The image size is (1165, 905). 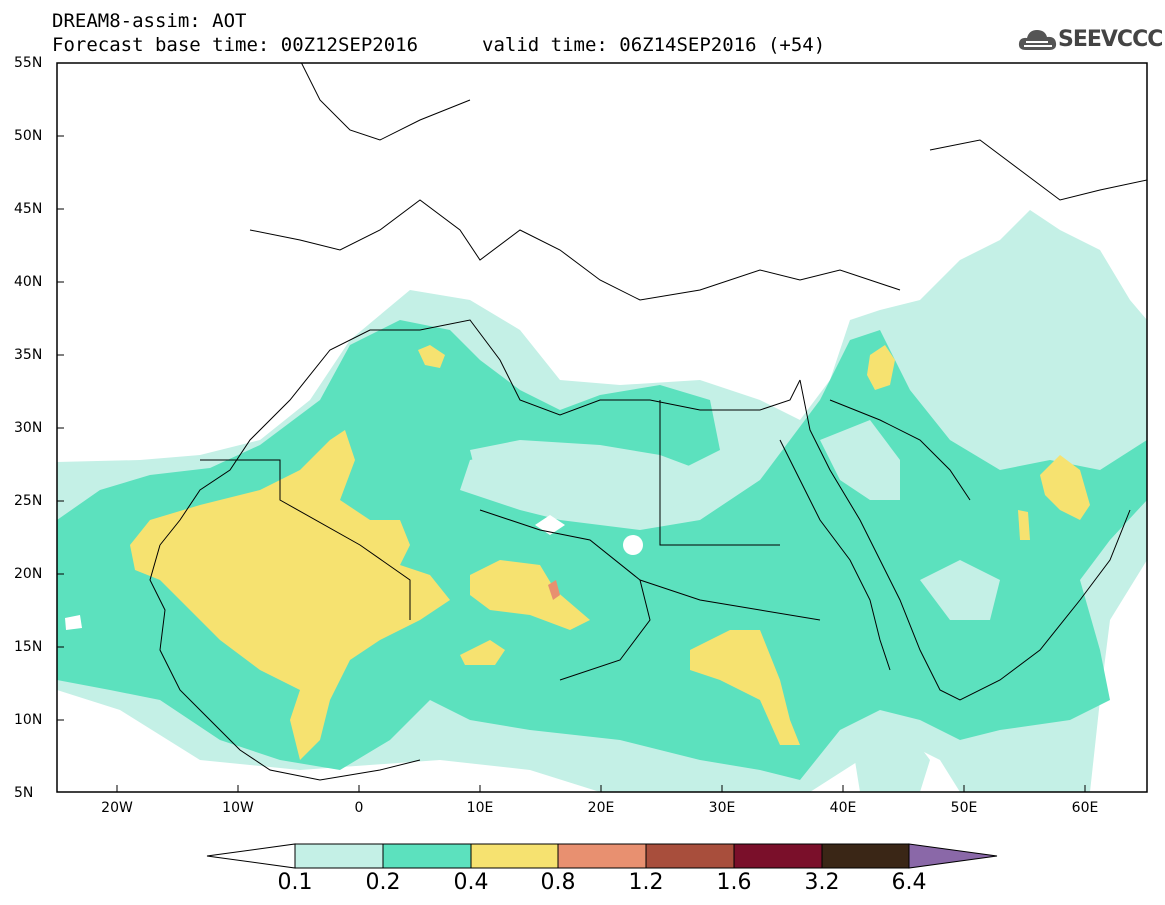 What do you see at coordinates (881, 367) in the screenshot?
I see `aot-yellow-iraq` at bounding box center [881, 367].